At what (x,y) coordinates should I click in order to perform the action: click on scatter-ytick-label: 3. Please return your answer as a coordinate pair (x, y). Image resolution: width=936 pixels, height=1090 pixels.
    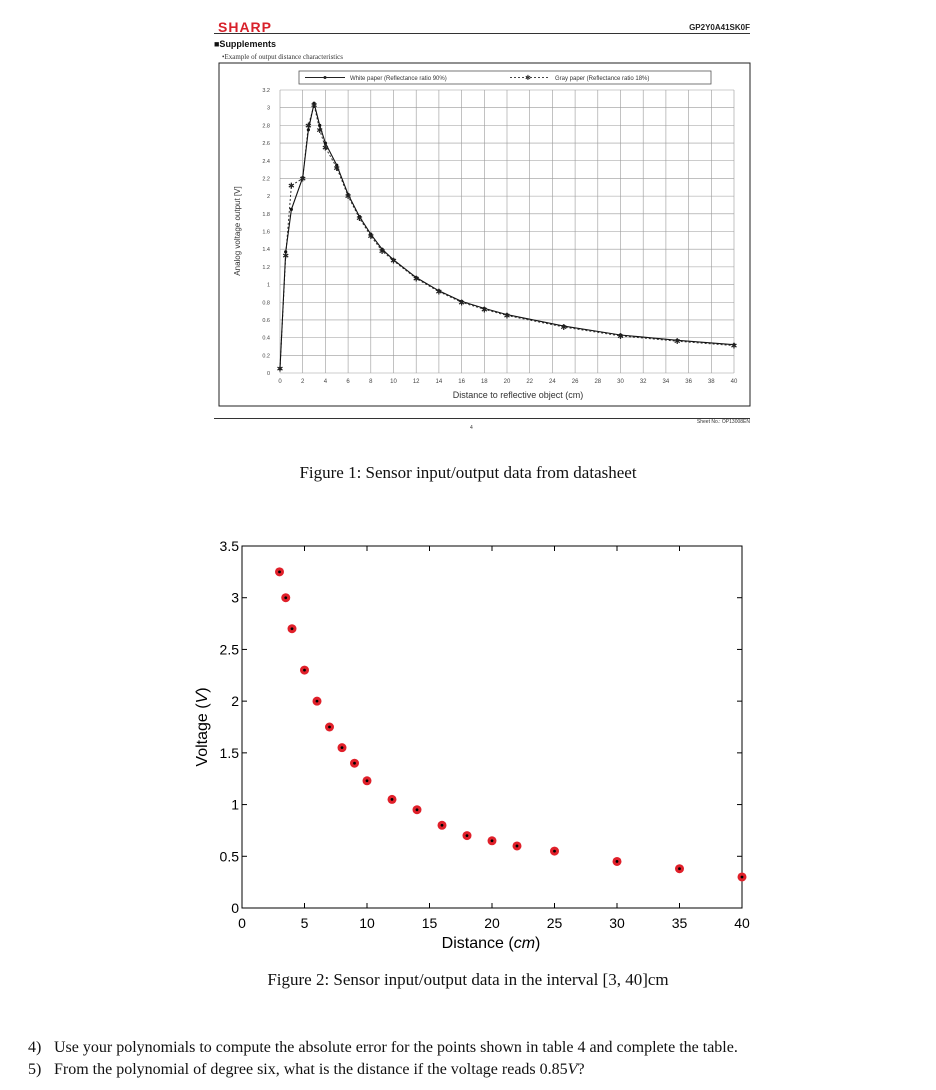
    Looking at the image, I should click on (235, 598).